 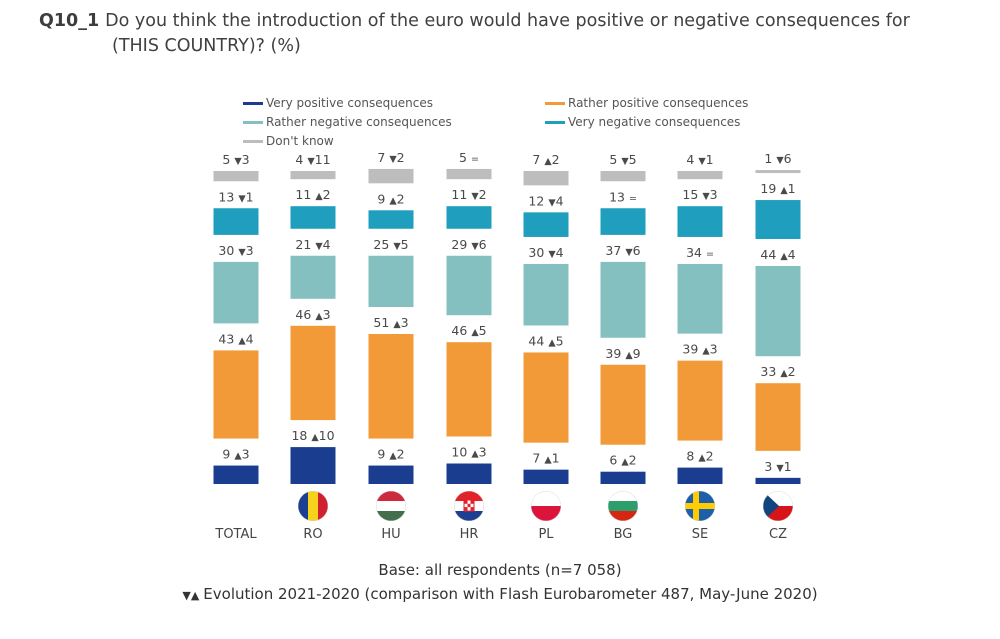 I want to click on bar-rather-negative-consequences-bg, so click(x=623, y=299).